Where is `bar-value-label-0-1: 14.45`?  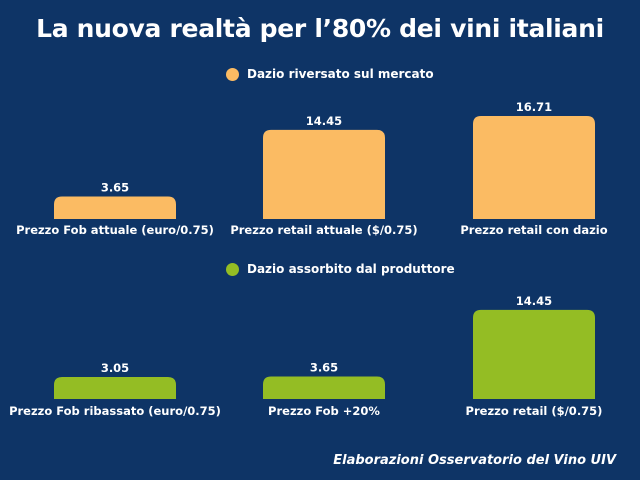 bar-value-label-0-1: 14.45 is located at coordinates (324, 121).